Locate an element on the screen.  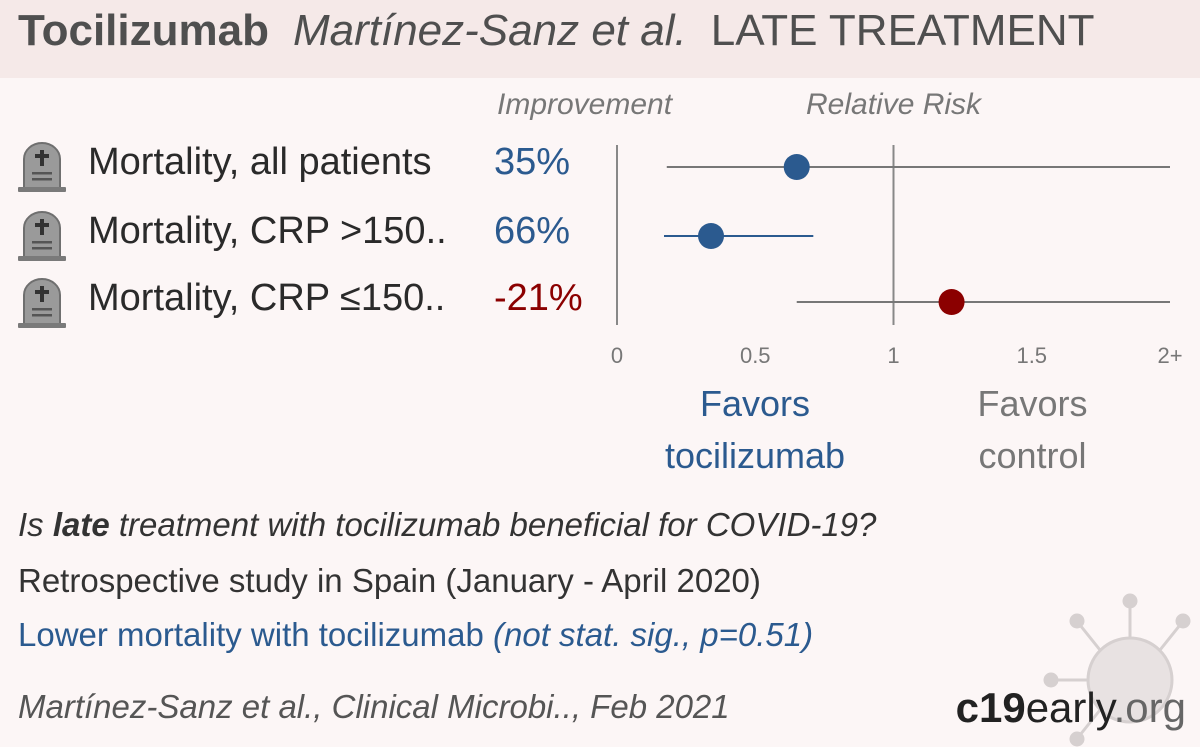
outcome-label: Mortality, CRP ≤150.. is located at coordinates (267, 298).